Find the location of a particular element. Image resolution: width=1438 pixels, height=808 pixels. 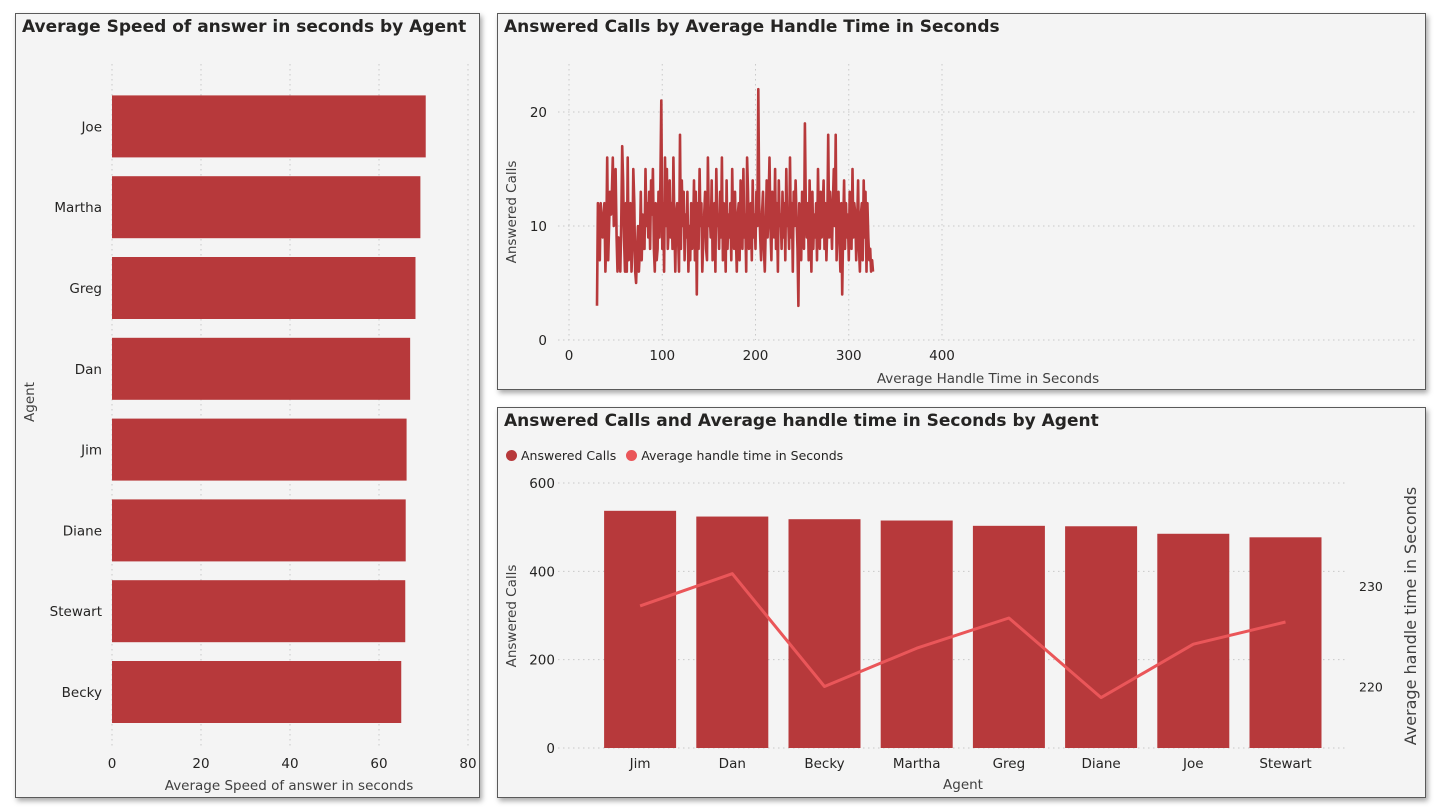

handle-time-line is located at coordinates (962, 636).